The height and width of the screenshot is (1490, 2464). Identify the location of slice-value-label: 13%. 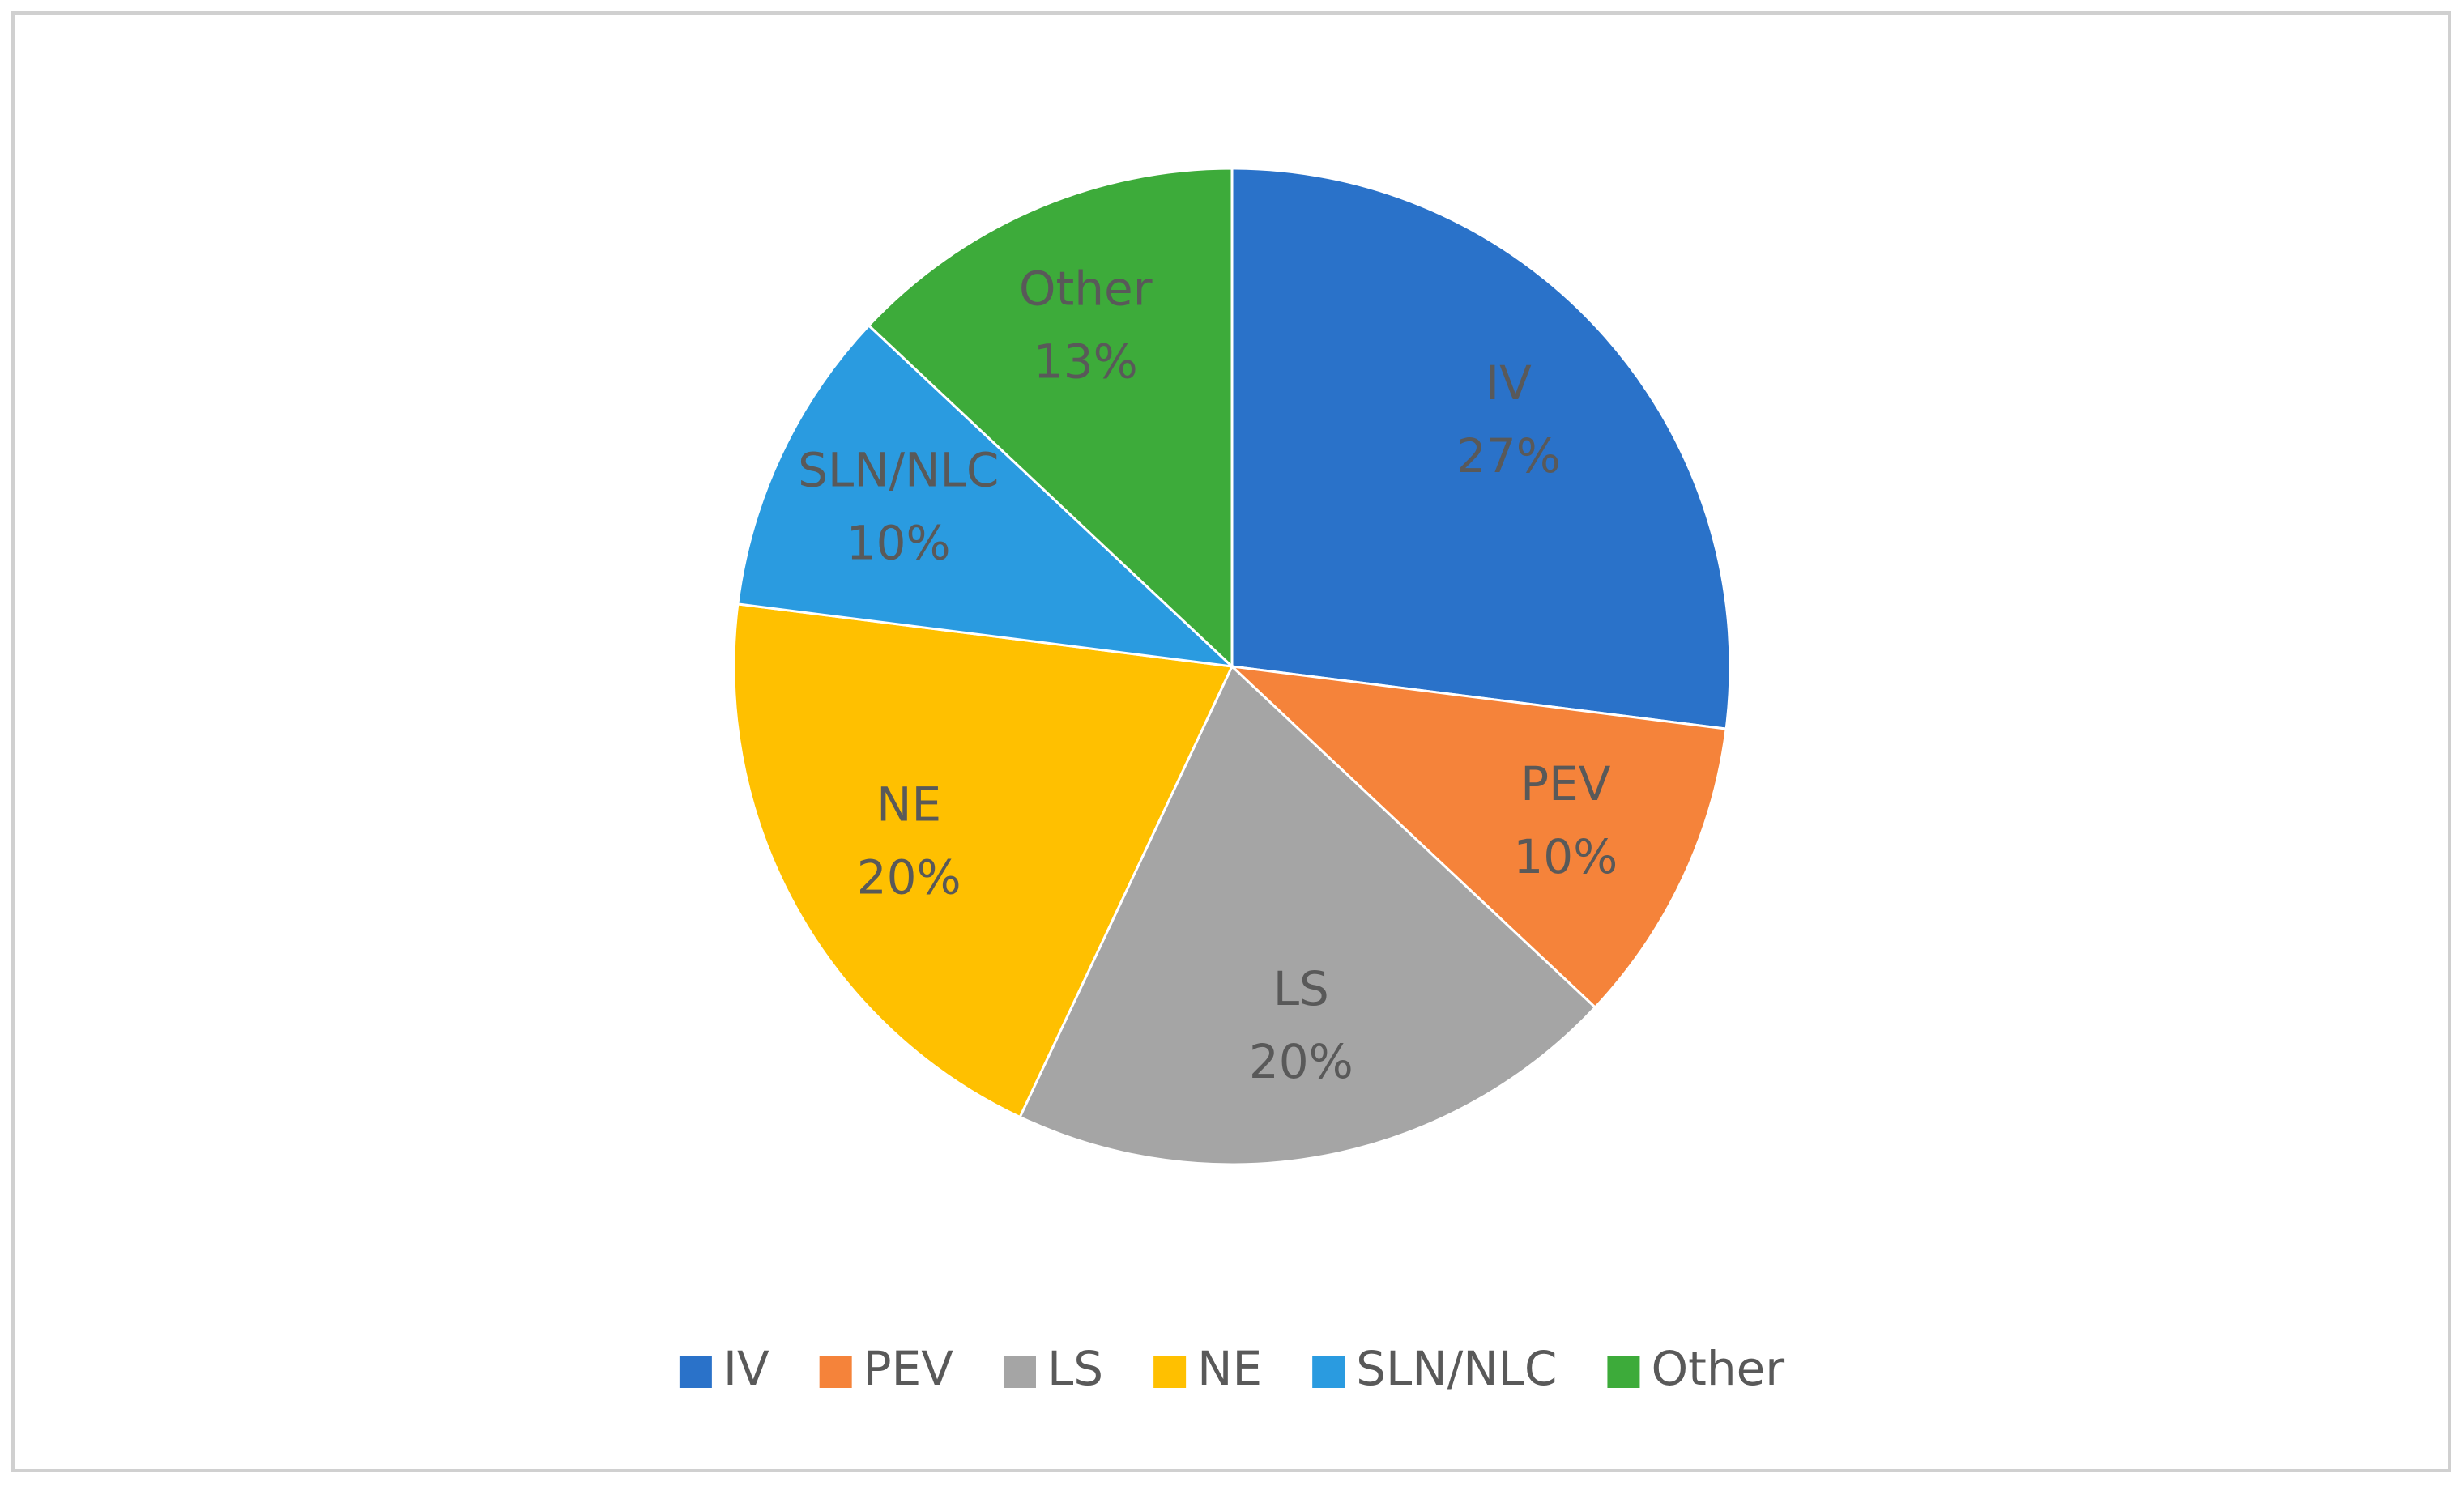
(1086, 361).